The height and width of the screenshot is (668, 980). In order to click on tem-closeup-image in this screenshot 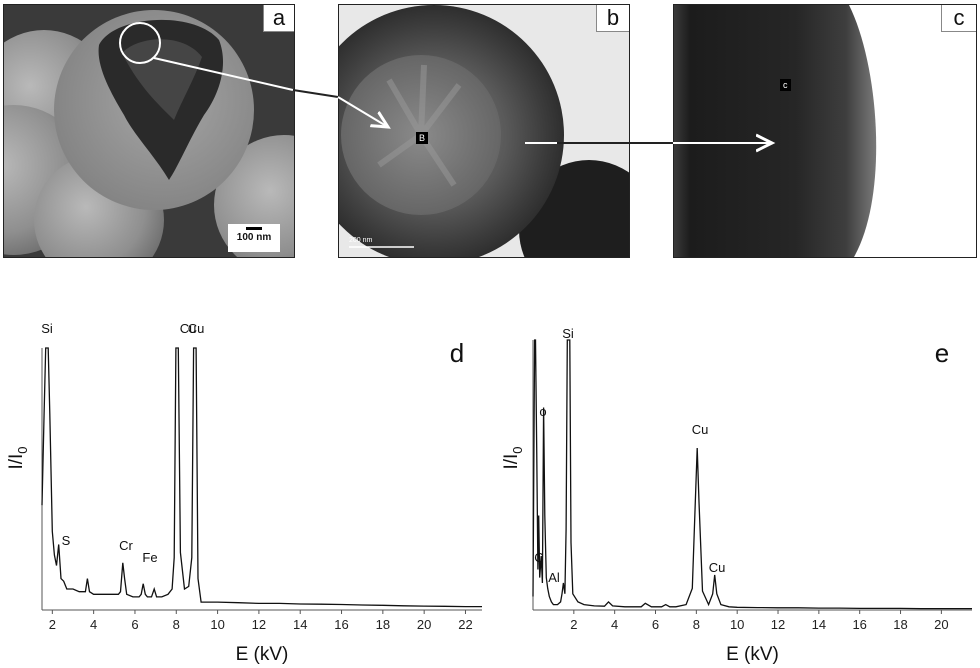, I will do `click(825, 131)`.